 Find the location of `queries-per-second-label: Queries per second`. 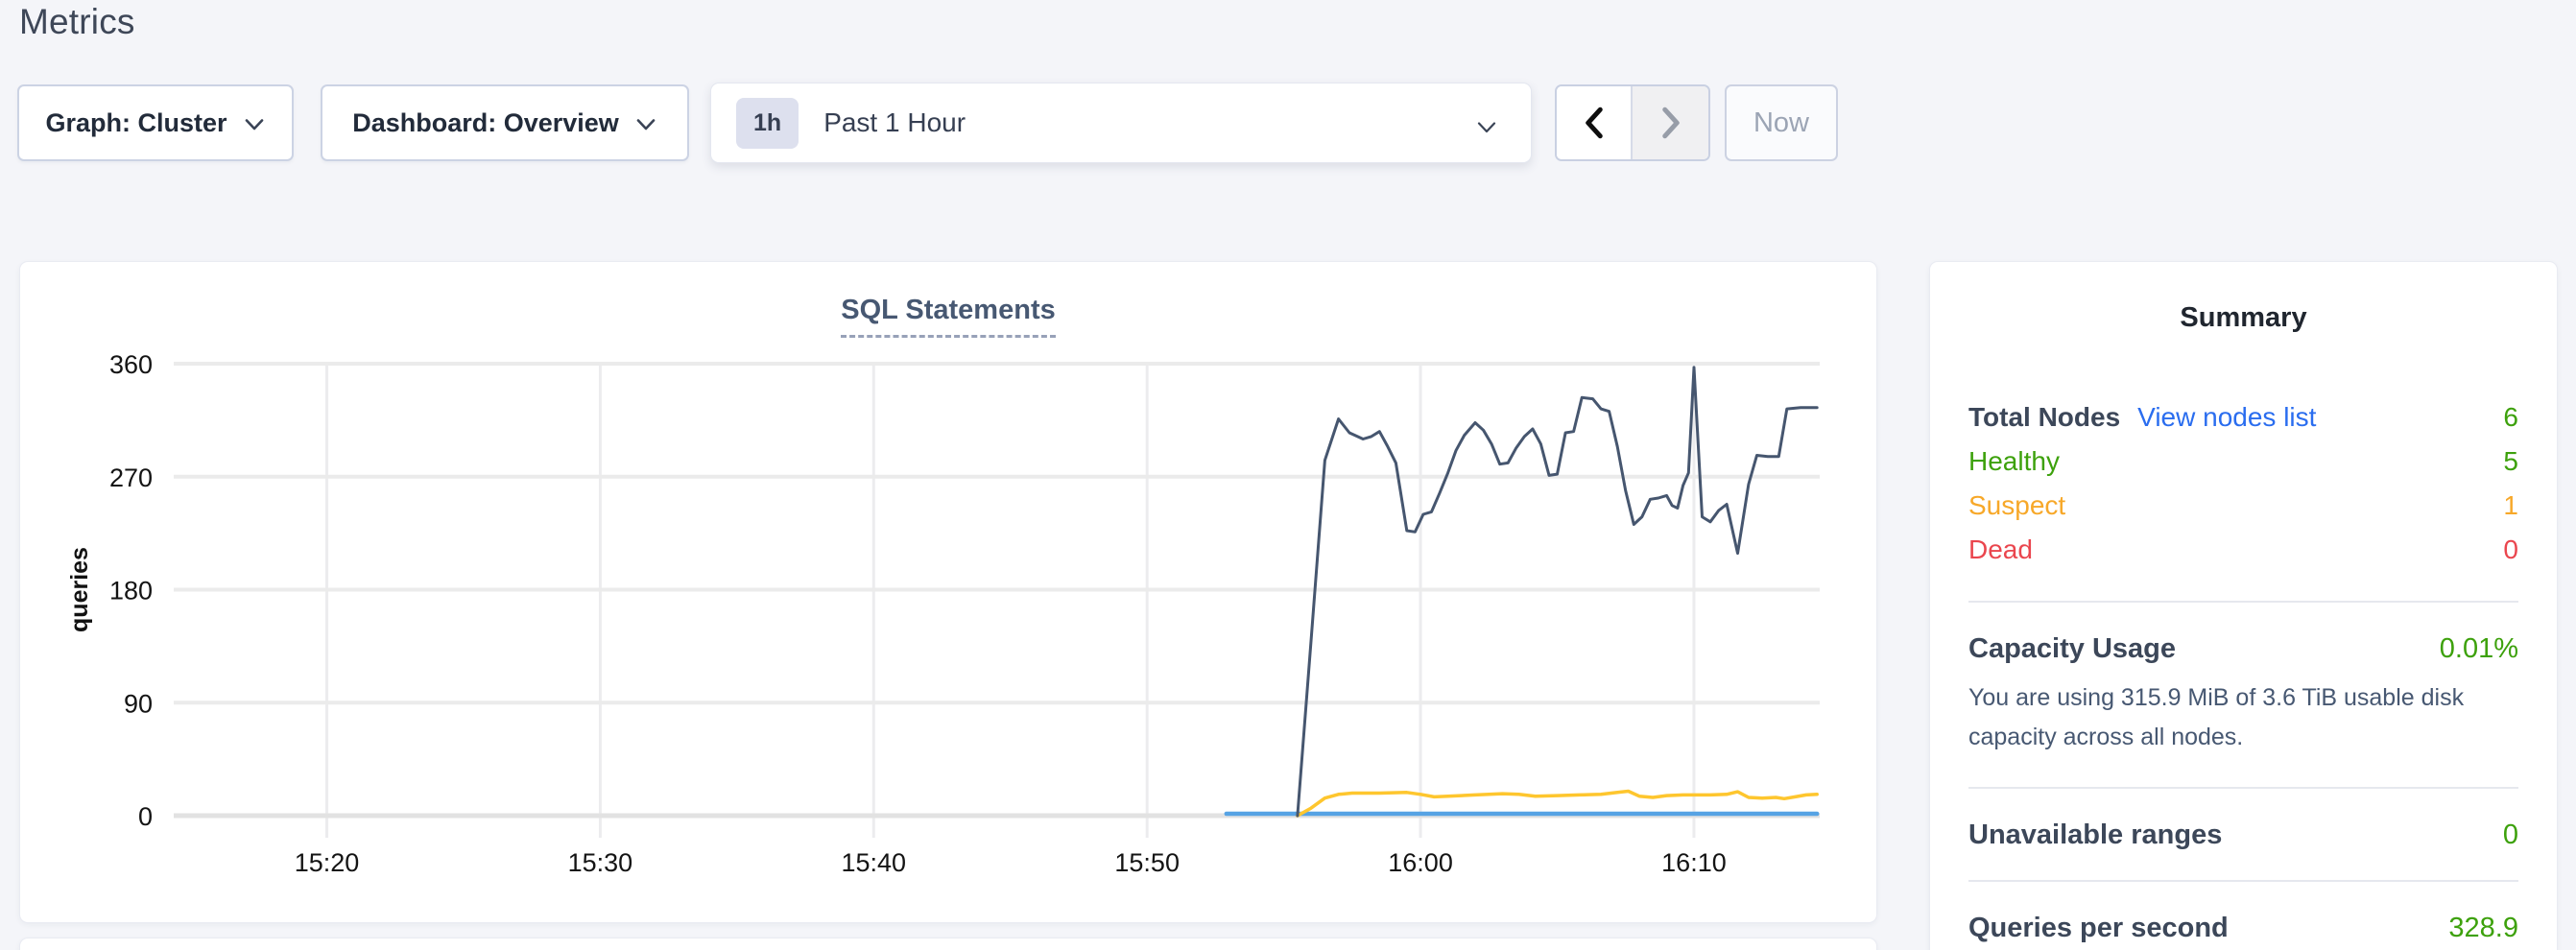

queries-per-second-label: Queries per second is located at coordinates (2098, 927).